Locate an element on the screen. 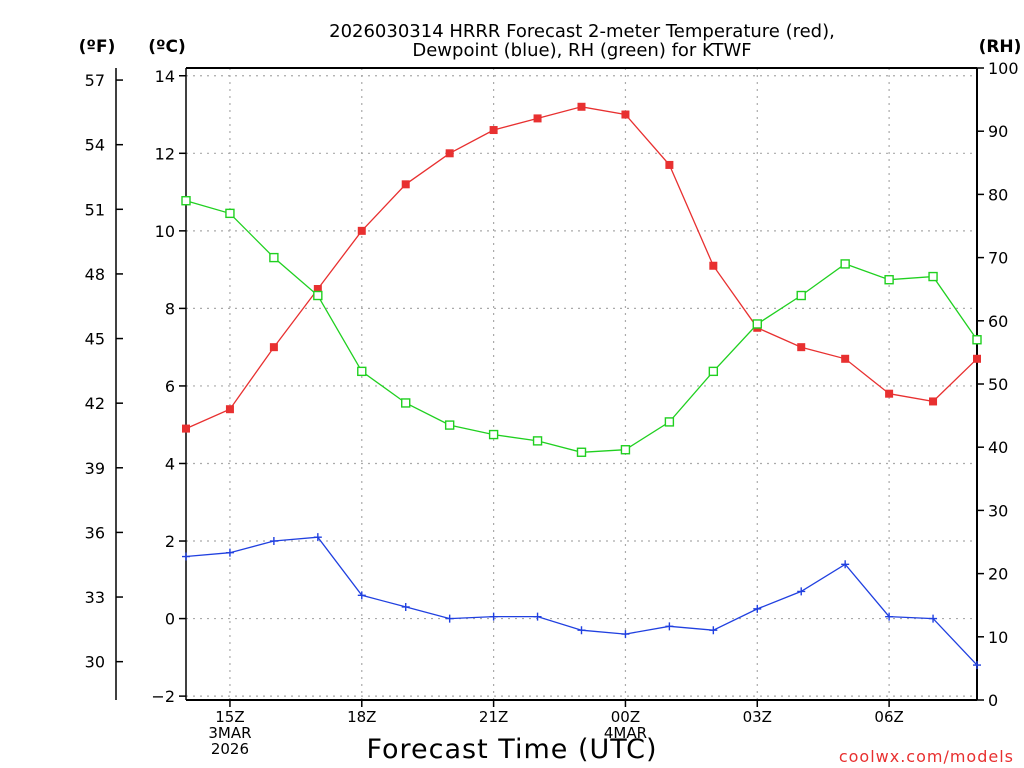 The image size is (1024, 768). rh-tick-label: 20 is located at coordinates (998, 574).